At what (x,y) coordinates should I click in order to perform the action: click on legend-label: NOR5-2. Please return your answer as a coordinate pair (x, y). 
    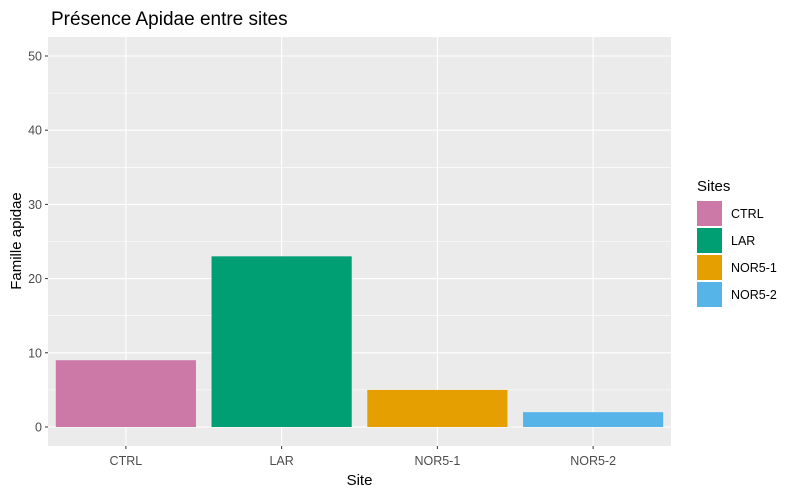
    Looking at the image, I should click on (754, 295).